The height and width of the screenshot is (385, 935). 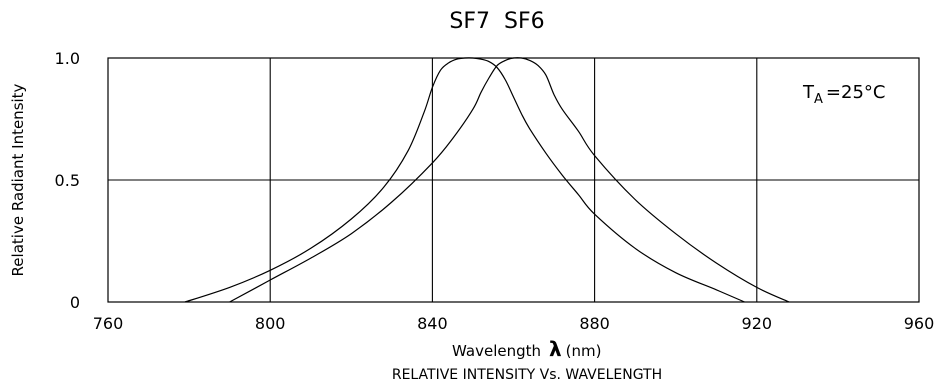 What do you see at coordinates (808, 92) in the screenshot?
I see `annotation-main: T` at bounding box center [808, 92].